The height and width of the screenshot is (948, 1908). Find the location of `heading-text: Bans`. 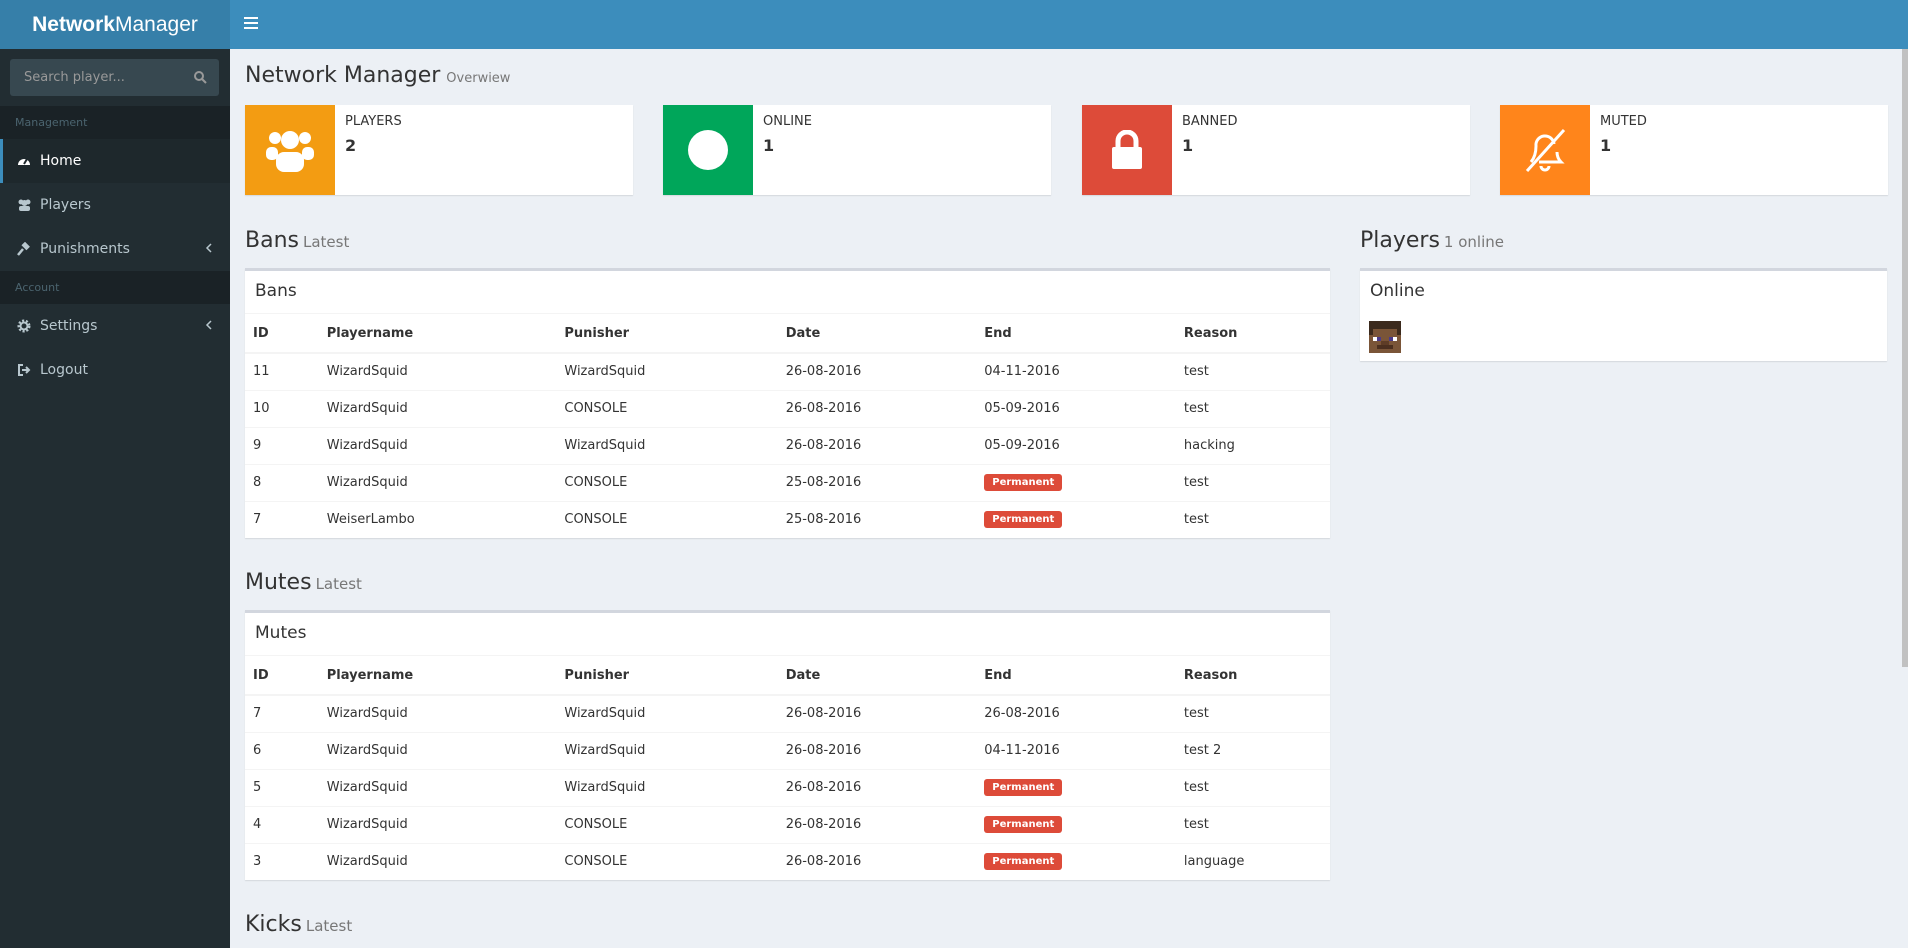

heading-text: Bans is located at coordinates (272, 240).